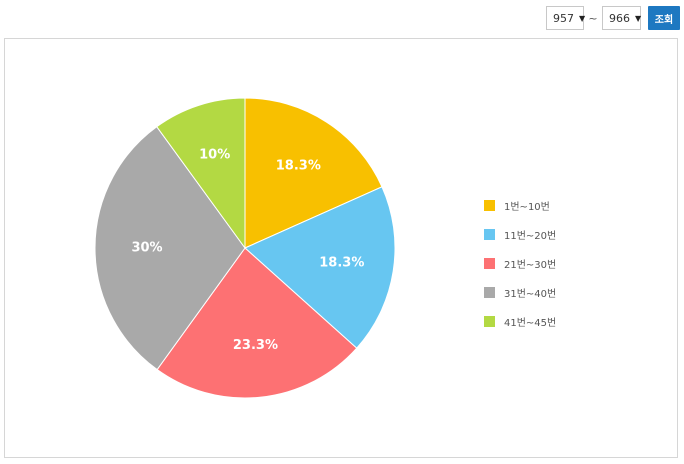 The width and height of the screenshot is (684, 464). I want to click on search-button: 조회, so click(664, 18).